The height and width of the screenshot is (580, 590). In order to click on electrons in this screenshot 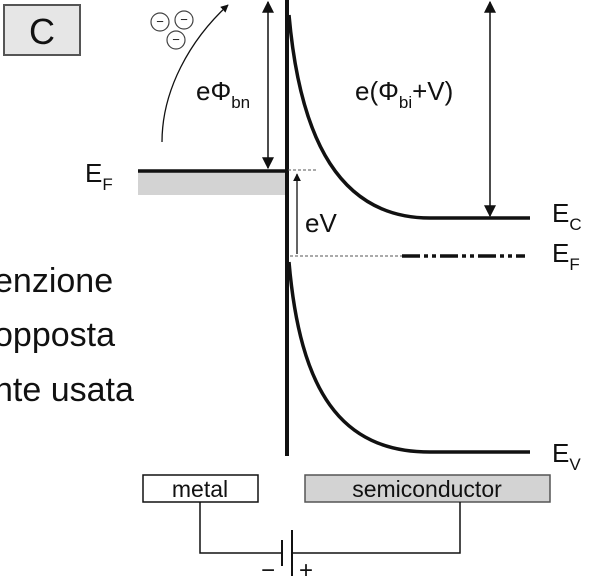, I will do `click(172, 30)`.